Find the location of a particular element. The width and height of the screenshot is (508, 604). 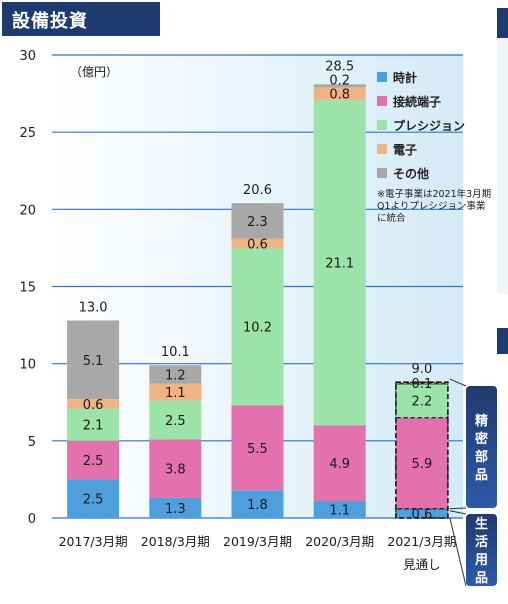

x-category-label: 2018/3月期 is located at coordinates (175, 541).